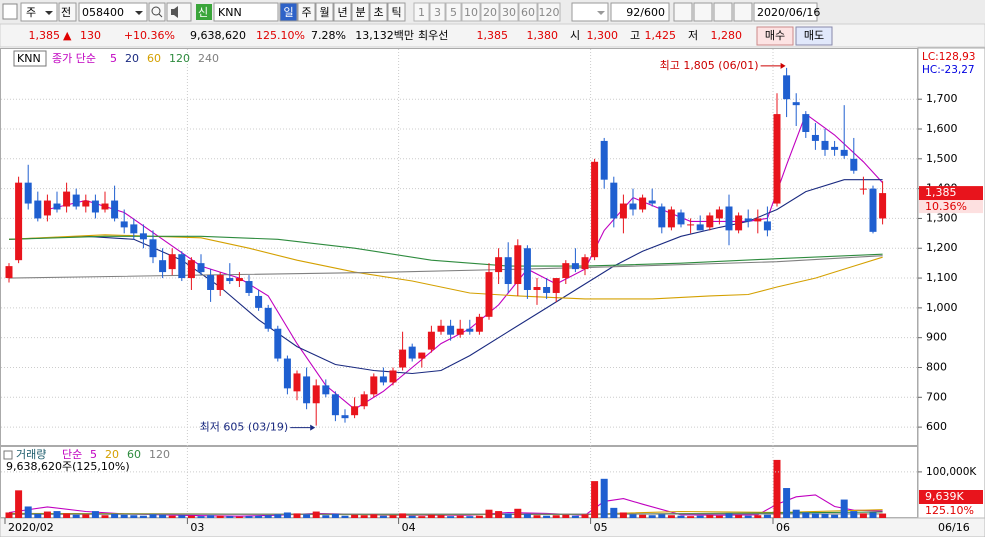 The height and width of the screenshot is (537, 985). I want to click on legend-entry: 120, so click(179, 58).